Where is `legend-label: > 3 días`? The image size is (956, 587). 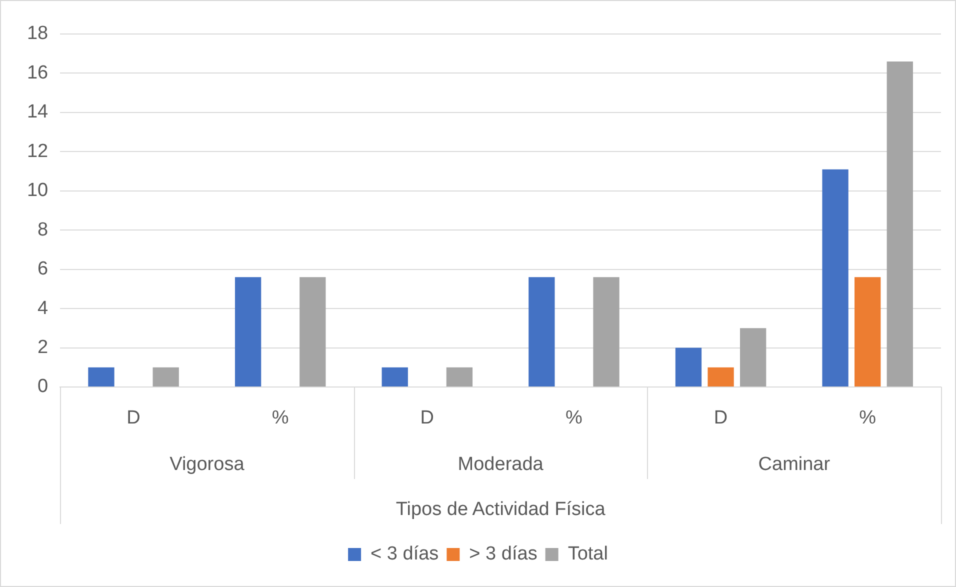 legend-label: > 3 días is located at coordinates (503, 554).